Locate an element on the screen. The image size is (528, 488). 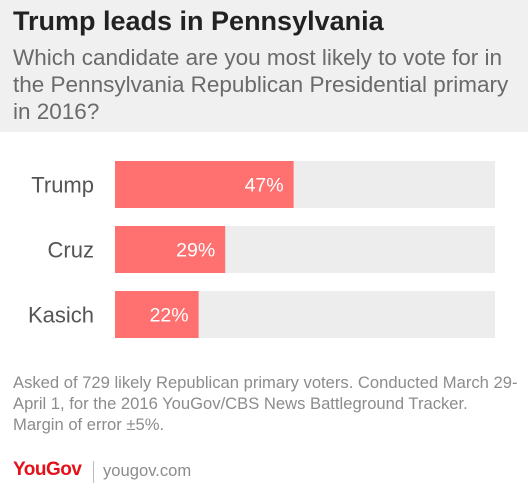
chart-title: Trump leads in Pennsylvania is located at coordinates (198, 21).